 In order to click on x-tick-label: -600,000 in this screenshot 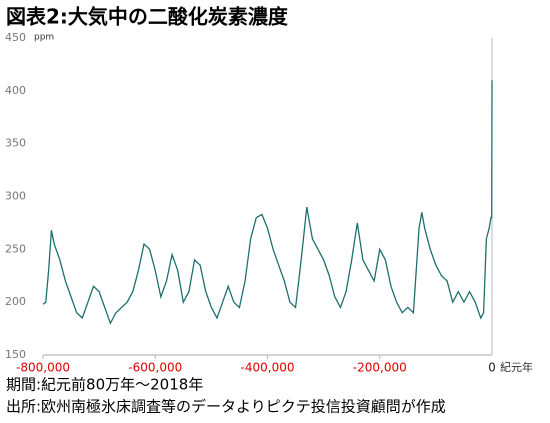, I will do `click(155, 368)`.